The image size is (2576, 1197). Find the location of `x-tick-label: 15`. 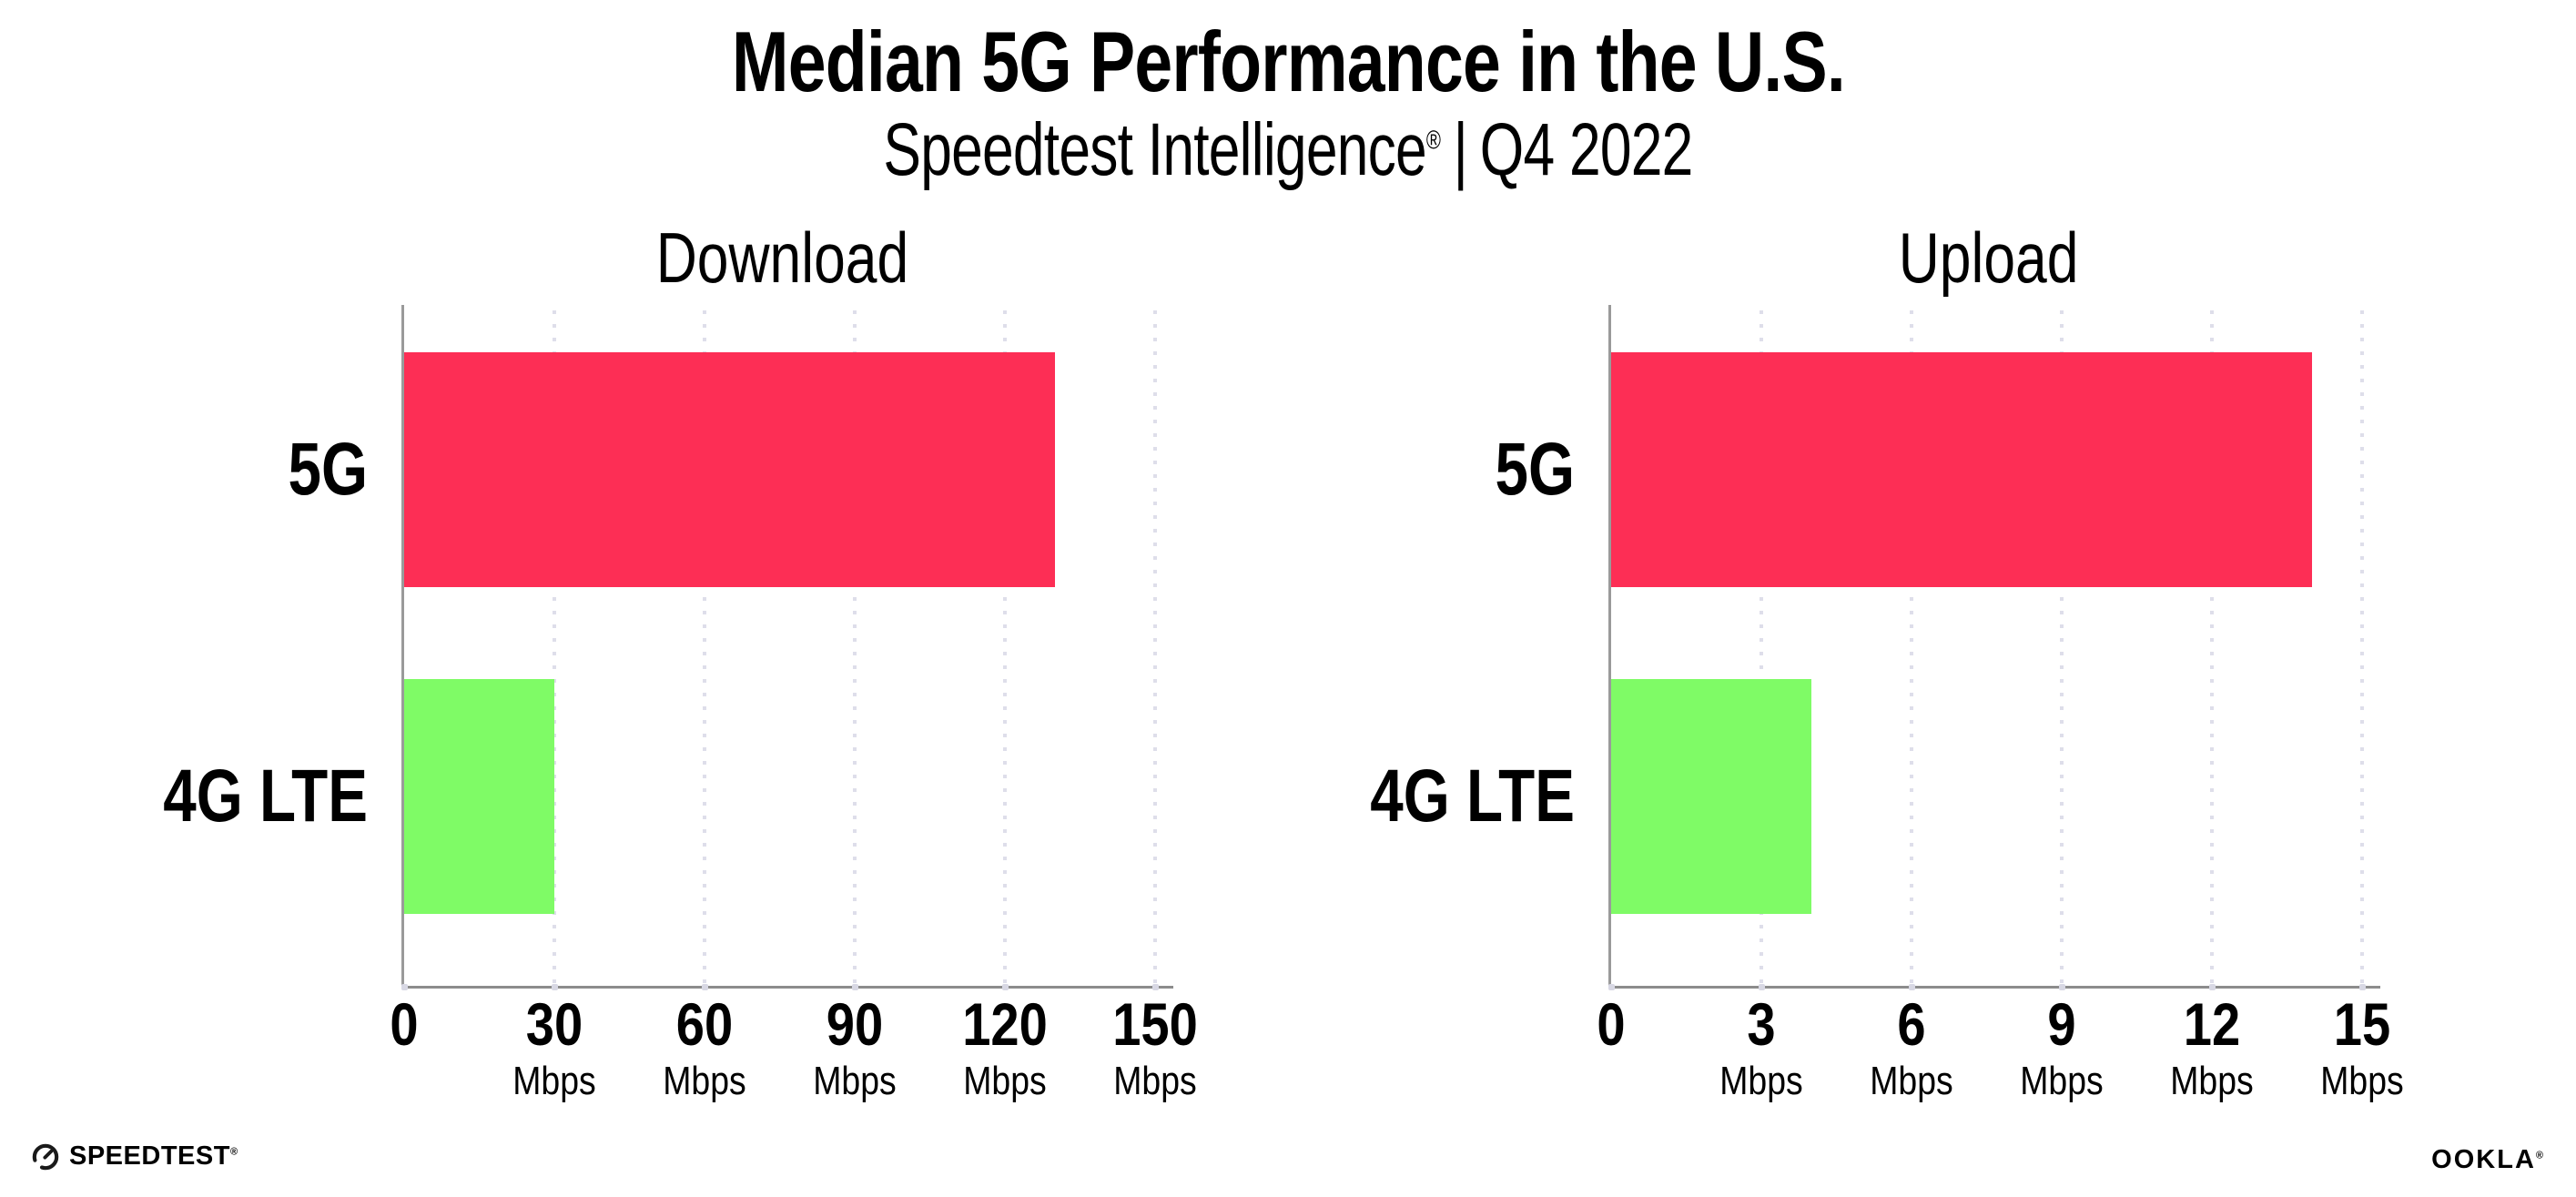

x-tick-label: 15 is located at coordinates (2362, 1024).